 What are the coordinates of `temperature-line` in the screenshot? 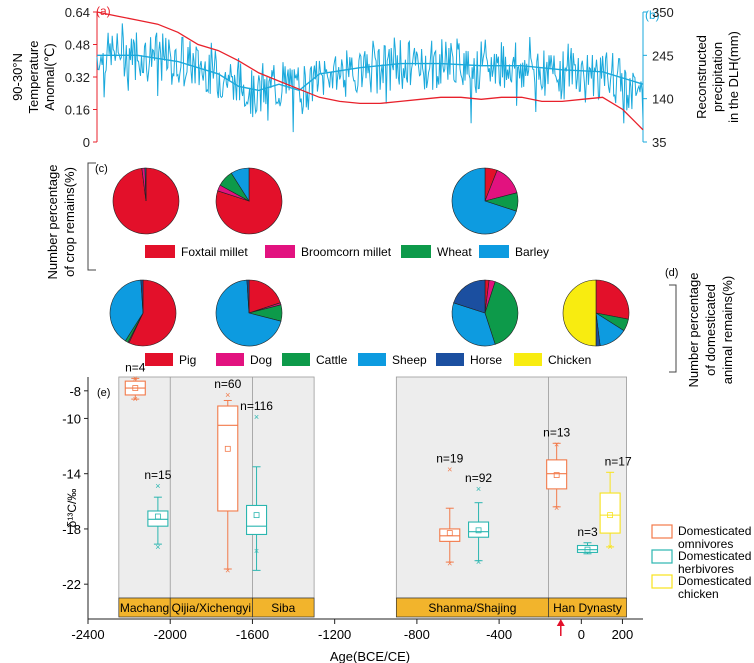 It's located at (370, 71).